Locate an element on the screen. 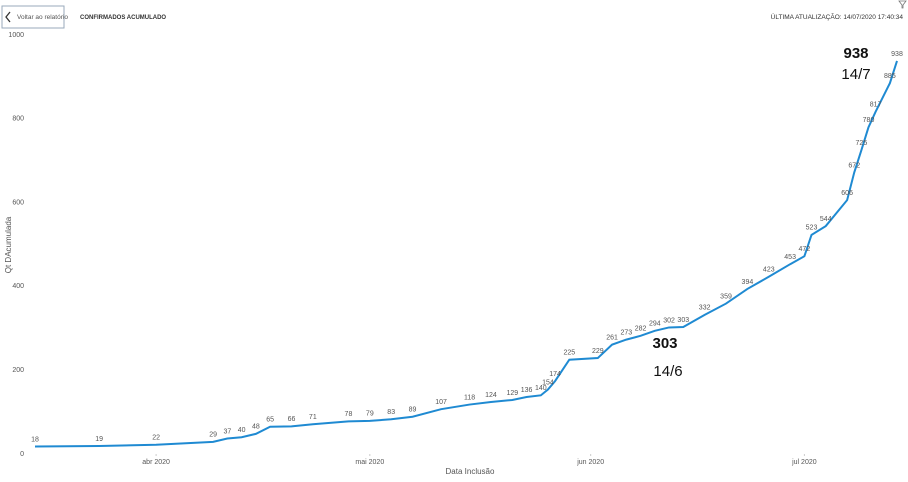  data-label: 78 is located at coordinates (349, 414).